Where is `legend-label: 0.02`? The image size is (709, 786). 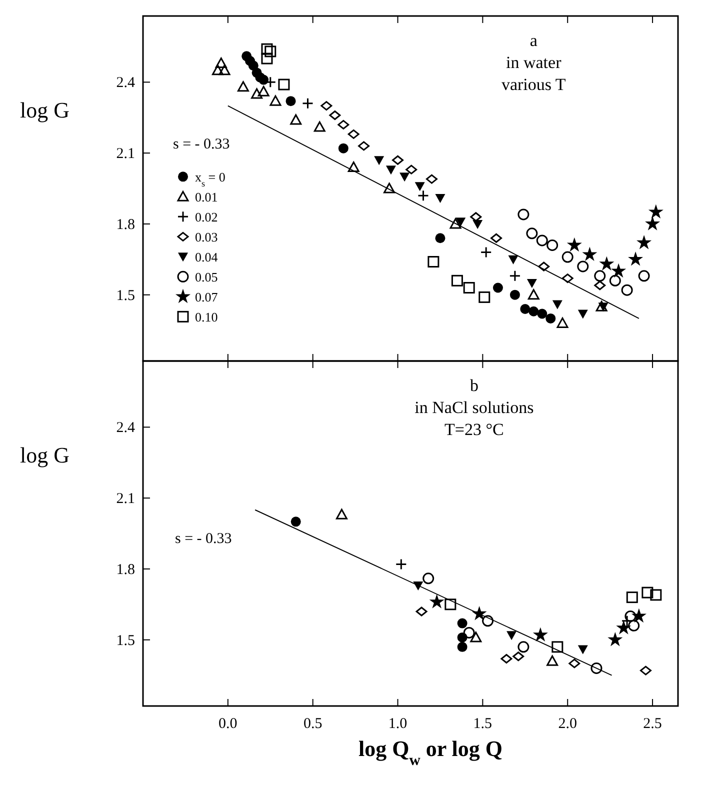
legend-label: 0.02 is located at coordinates (206, 217).